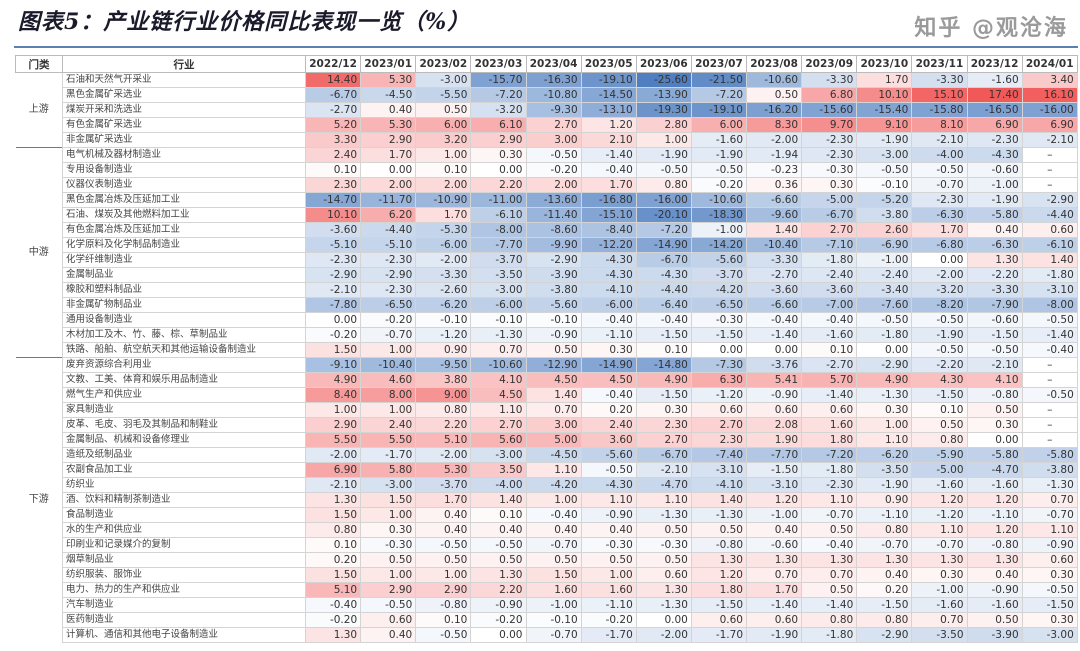  Describe the element at coordinates (774, 515) in the screenshot. I see `value-cell: -1.00` at that location.